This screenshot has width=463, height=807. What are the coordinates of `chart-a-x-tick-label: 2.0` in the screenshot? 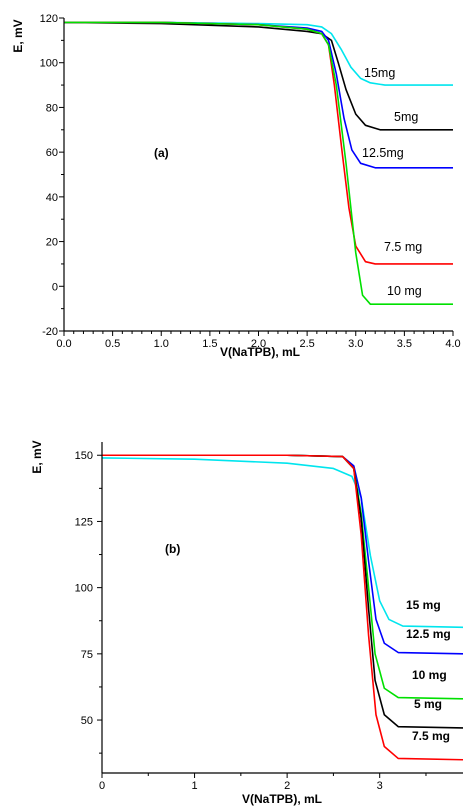 It's located at (258, 344).